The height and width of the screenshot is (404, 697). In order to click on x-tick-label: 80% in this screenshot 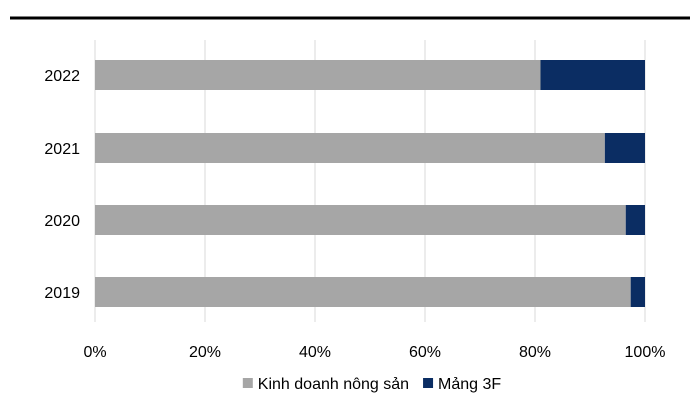, I will do `click(535, 352)`.